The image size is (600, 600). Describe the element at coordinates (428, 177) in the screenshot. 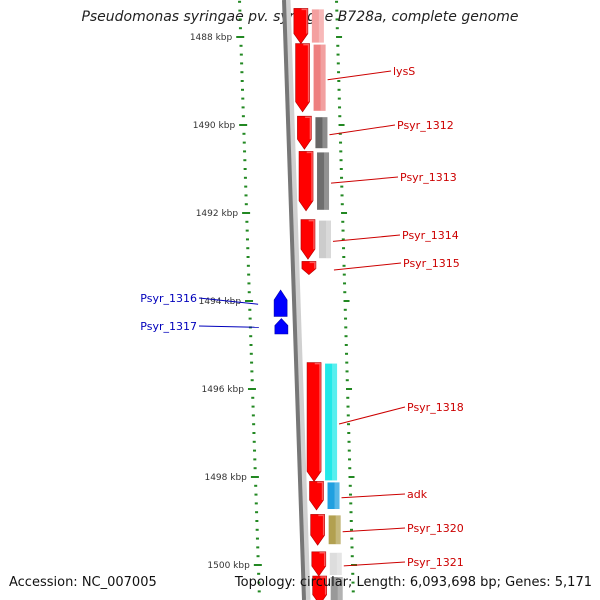

I see `gene-label: Psyr_1313` at that location.